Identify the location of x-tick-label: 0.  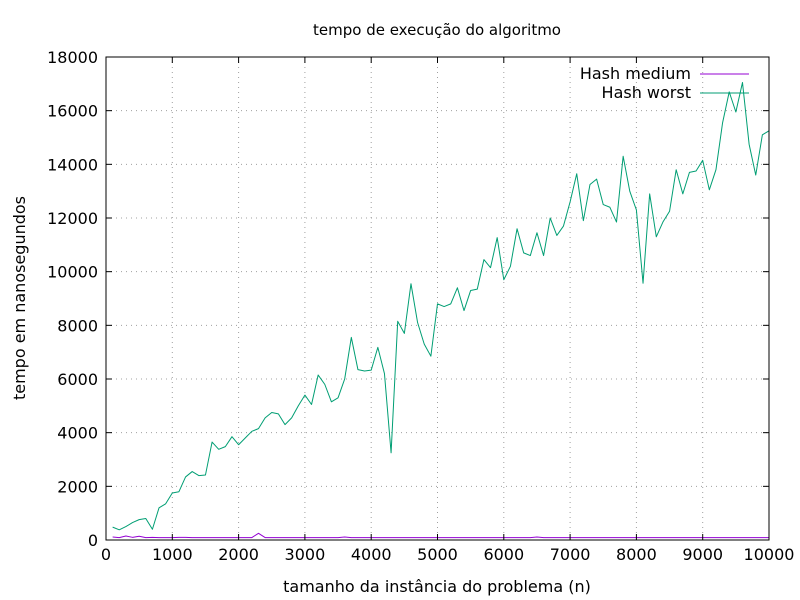
(106, 554).